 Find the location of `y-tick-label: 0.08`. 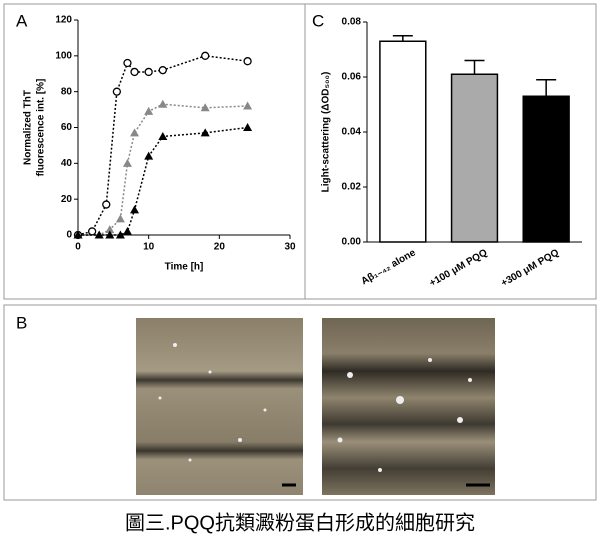

y-tick-label: 0.08 is located at coordinates (352, 22).